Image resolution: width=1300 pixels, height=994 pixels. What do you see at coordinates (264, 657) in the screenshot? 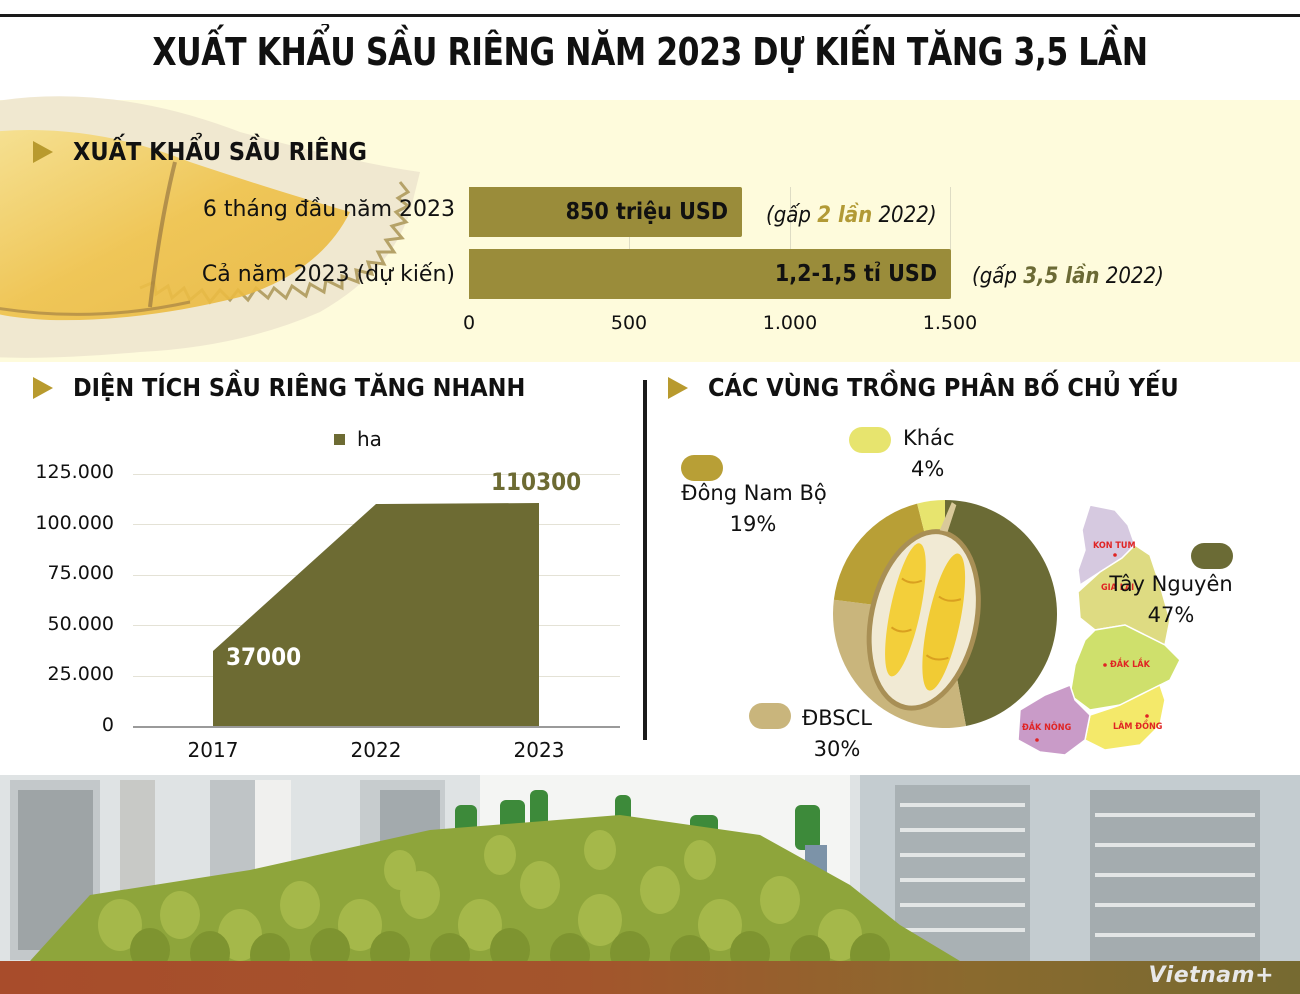
I see `data-label-2017: 37000` at bounding box center [264, 657].